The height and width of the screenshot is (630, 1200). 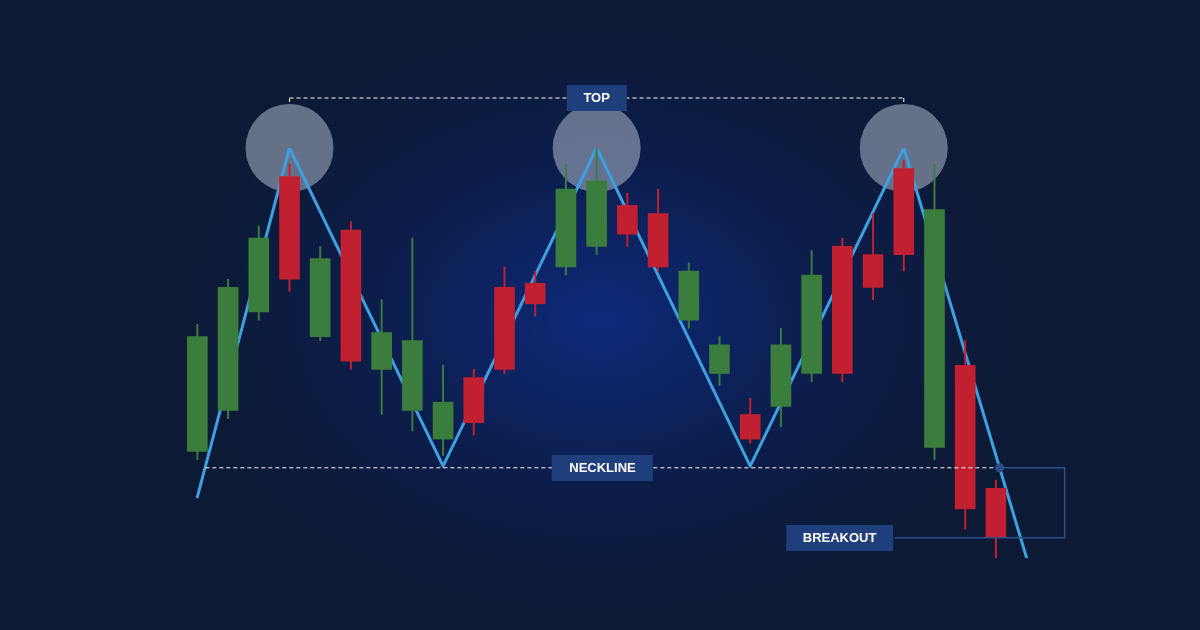 I want to click on annotation: BREAKOUT, so click(x=839, y=537).